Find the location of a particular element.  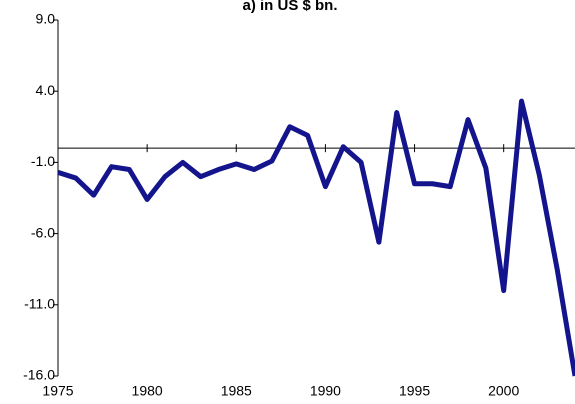

y-tick-label: -16.0 is located at coordinates (39, 375).